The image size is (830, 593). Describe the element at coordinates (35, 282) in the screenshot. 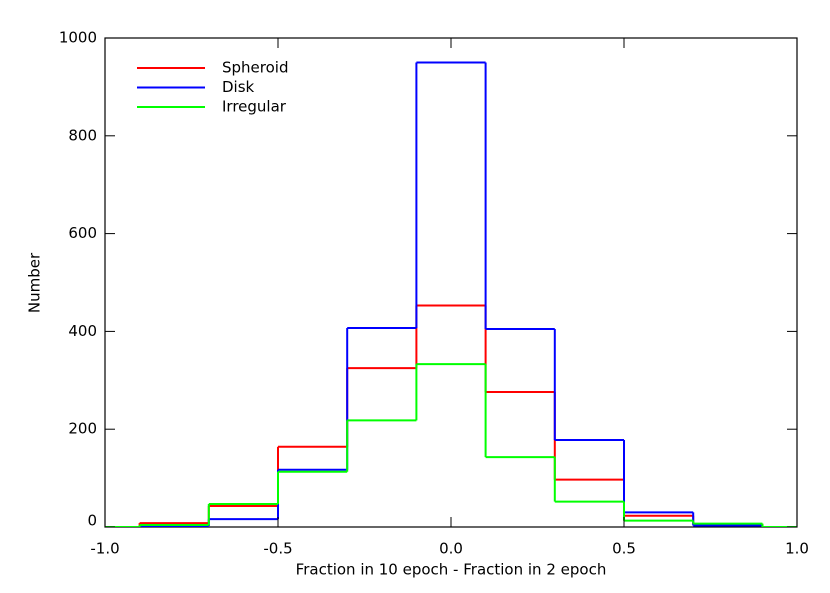

I see `y-axis-label: Number` at that location.